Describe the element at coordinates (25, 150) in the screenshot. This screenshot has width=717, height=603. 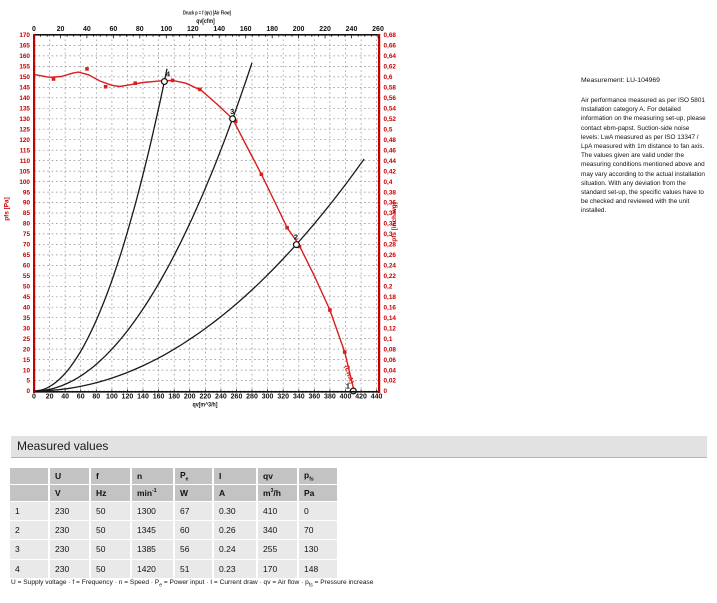
I see `svg-text: 115` at that location.